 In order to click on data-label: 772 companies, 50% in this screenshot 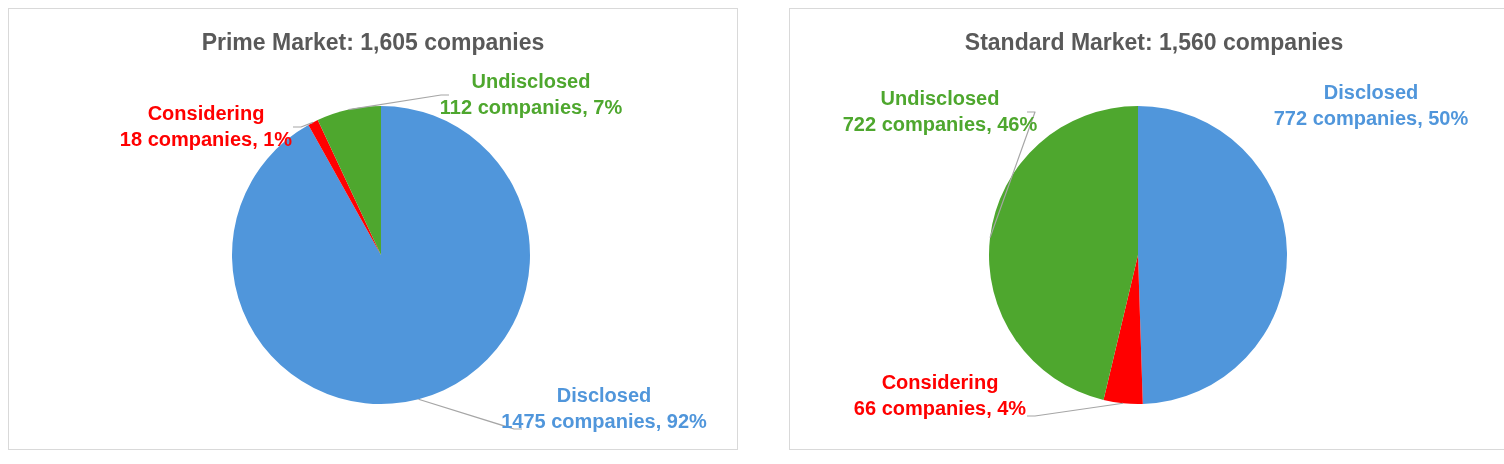, I will do `click(1371, 117)`.